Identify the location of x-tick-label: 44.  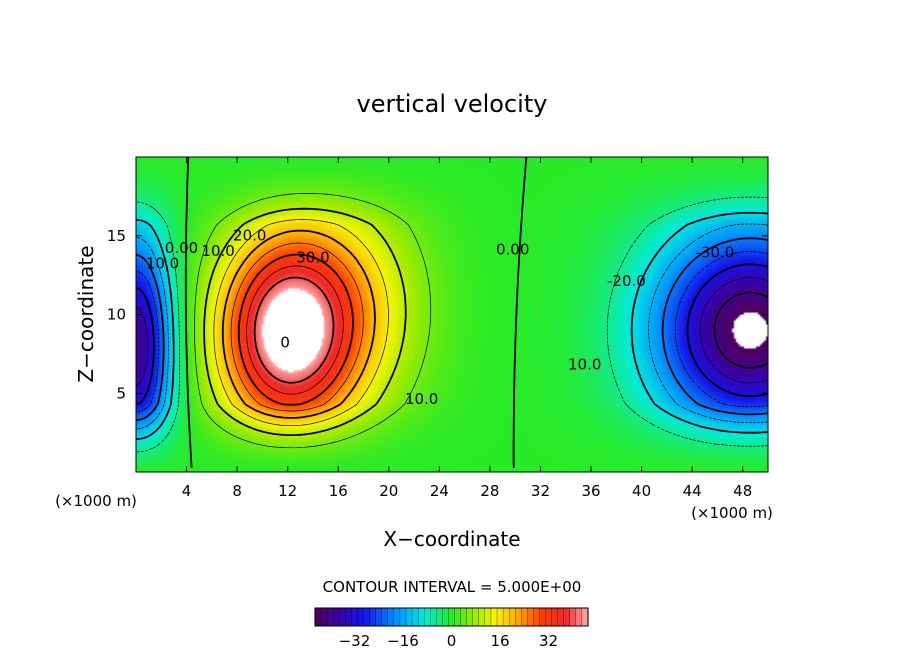
(692, 491).